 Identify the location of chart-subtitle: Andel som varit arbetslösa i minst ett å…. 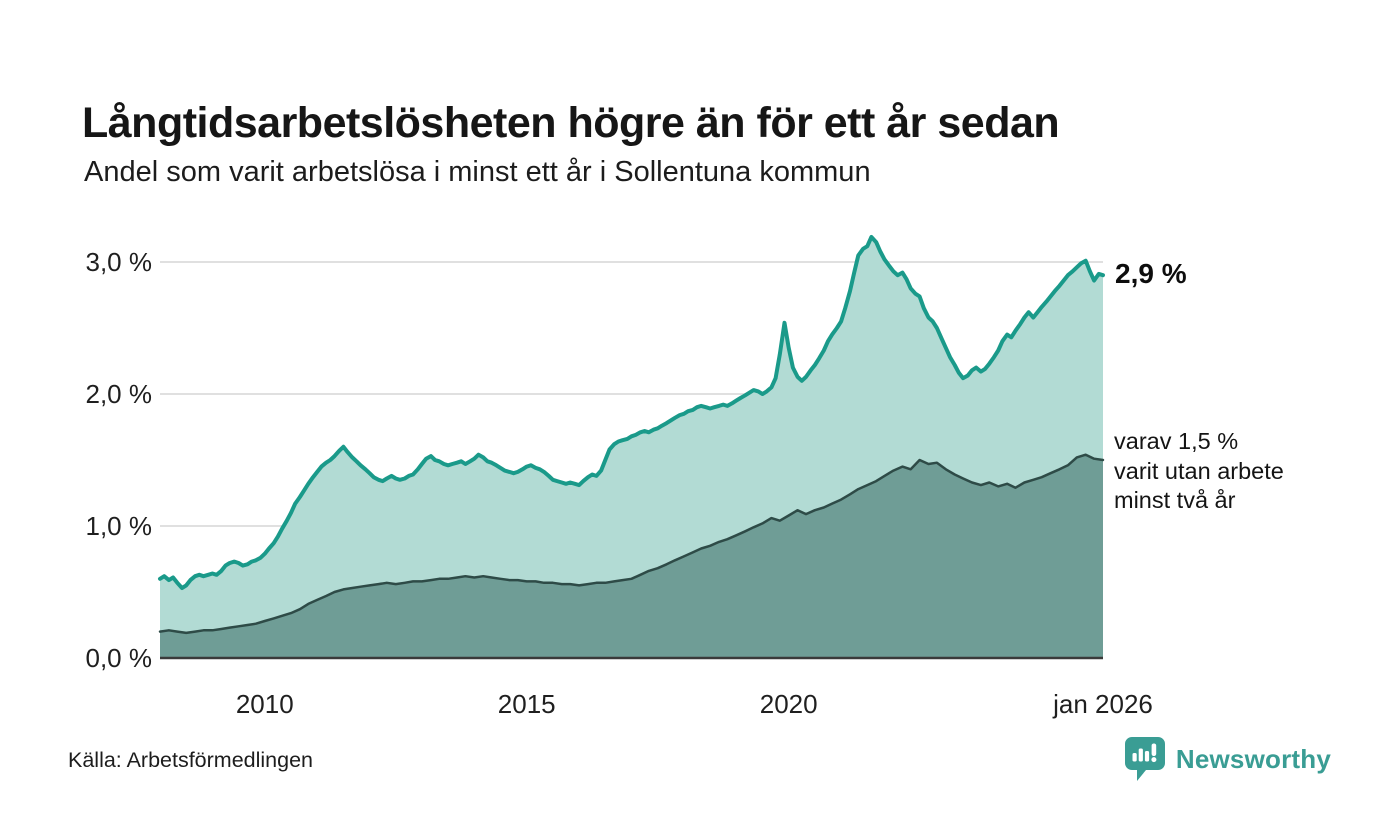
(477, 172).